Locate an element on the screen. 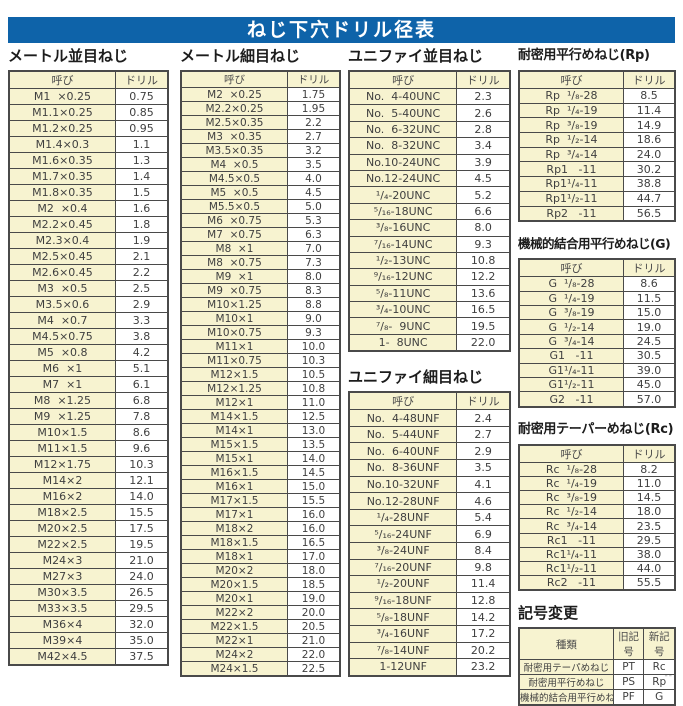 The height and width of the screenshot is (706, 683). table-row: ³/₄-10UNC 16.5 is located at coordinates (429, 310).